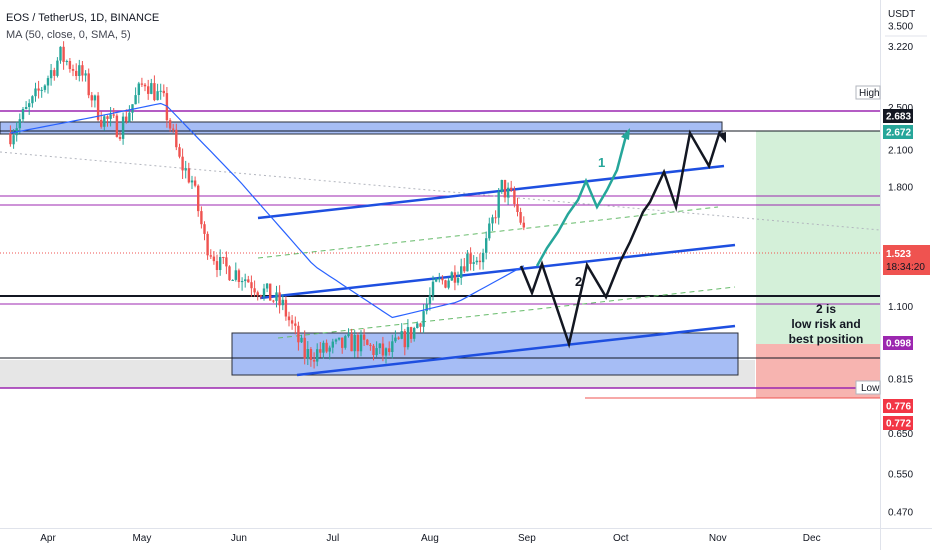  I want to click on month-ticks: Apr May Jun Jul Aug Sep Oct Nov Dec, so click(430, 538).